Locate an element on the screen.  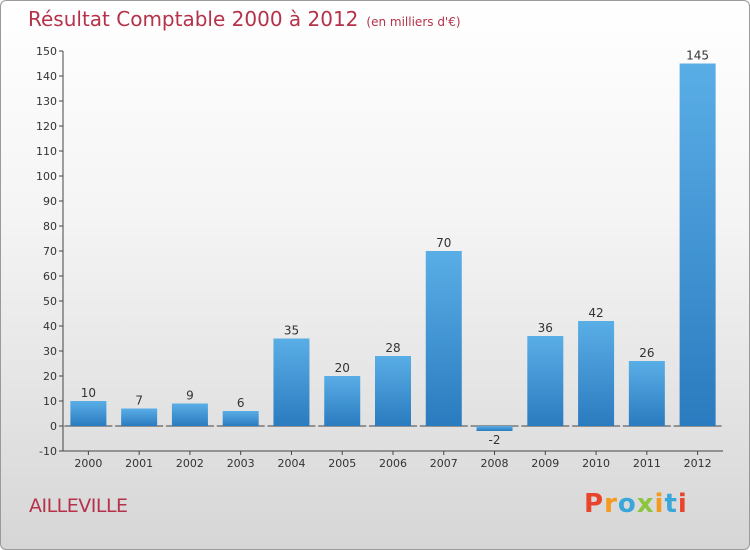
x-tick-label: 2000 is located at coordinates (88, 463).